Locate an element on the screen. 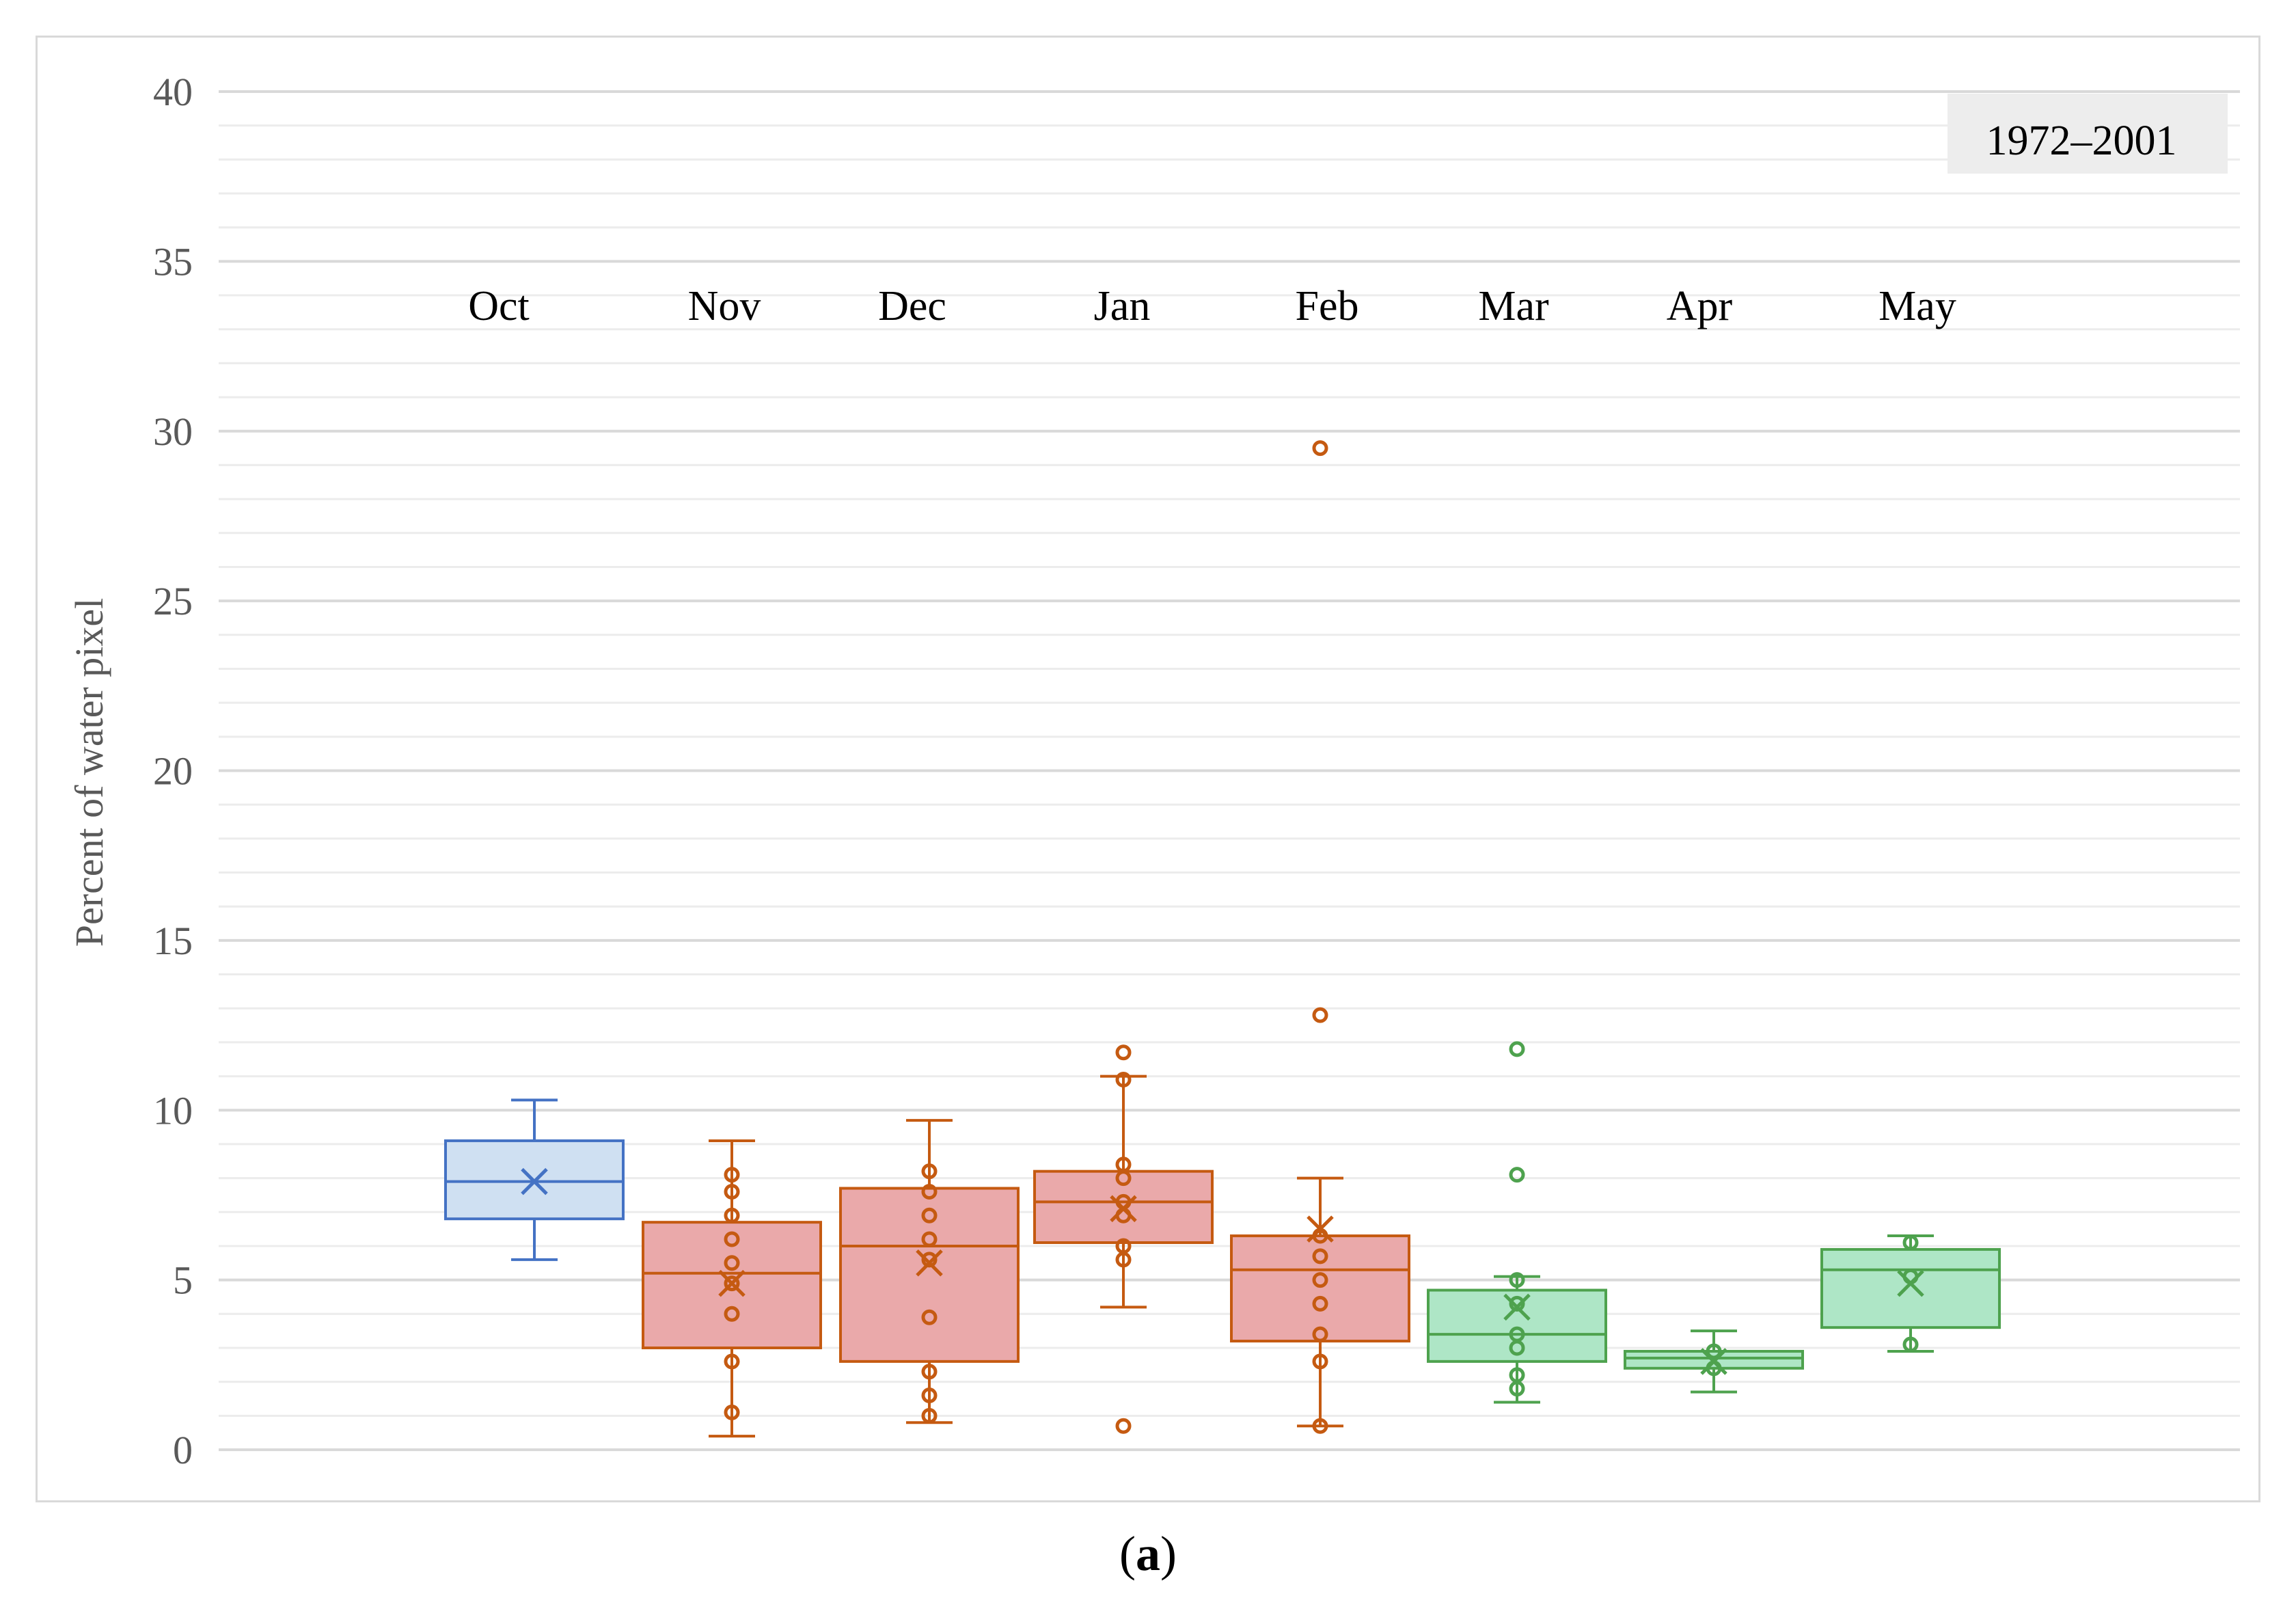 The width and height of the screenshot is (2296, 1609). box-may is located at coordinates (1911, 1293).